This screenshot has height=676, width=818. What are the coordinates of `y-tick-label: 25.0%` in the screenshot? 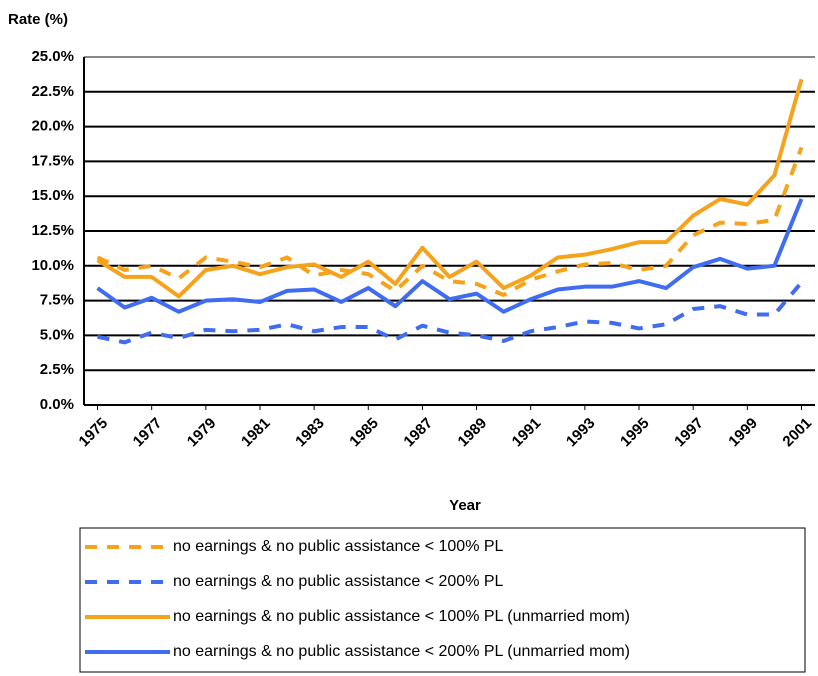 It's located at (52, 56).